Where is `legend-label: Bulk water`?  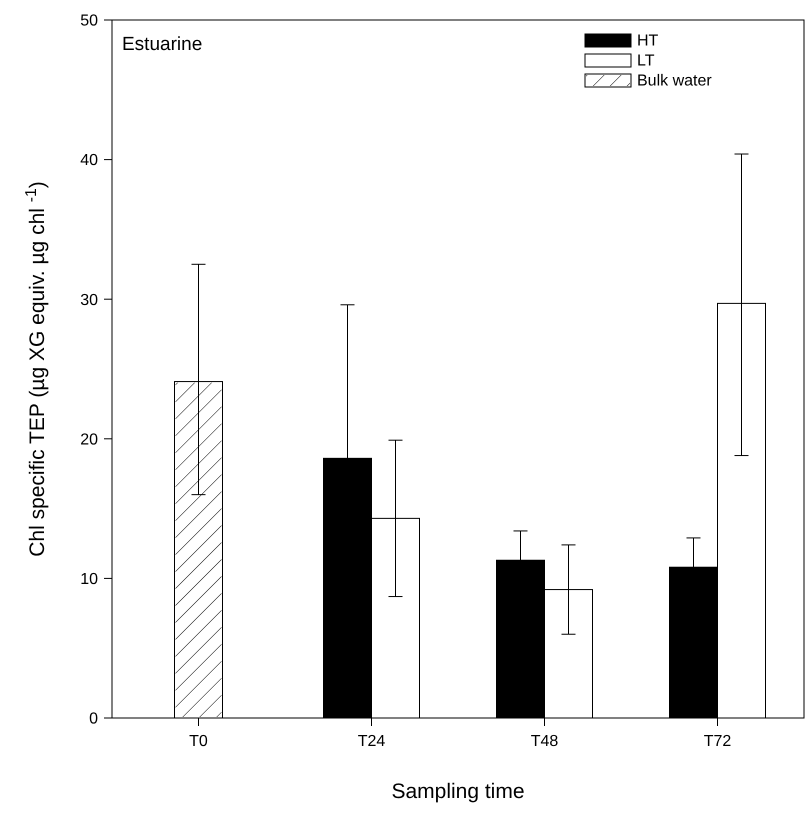
legend-label: Bulk water is located at coordinates (674, 81).